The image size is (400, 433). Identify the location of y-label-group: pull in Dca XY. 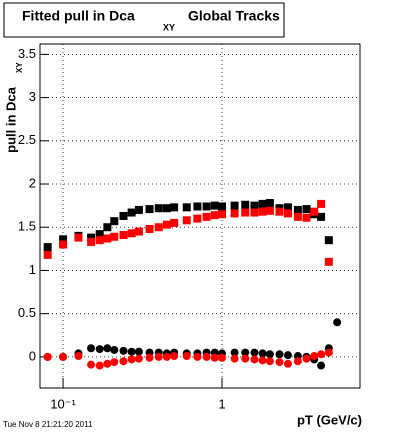
(13, 107).